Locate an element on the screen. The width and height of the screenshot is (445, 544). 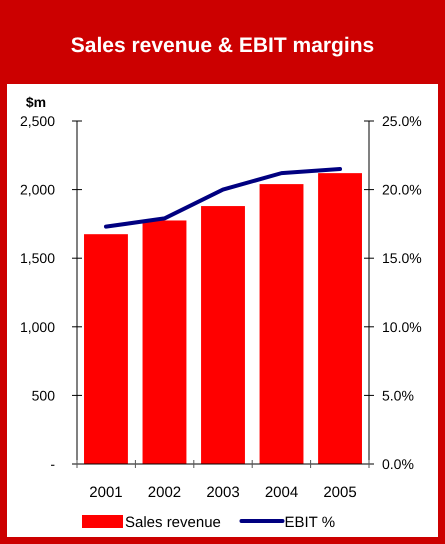
y-tick-label: - is located at coordinates (53, 464).